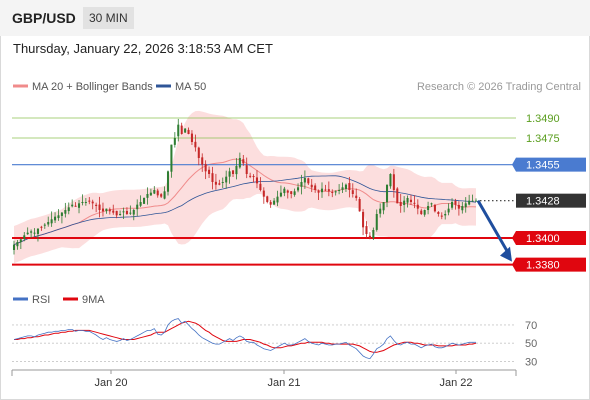 The width and height of the screenshot is (590, 400). I want to click on time-tick-label: Jan 22, so click(455, 383).